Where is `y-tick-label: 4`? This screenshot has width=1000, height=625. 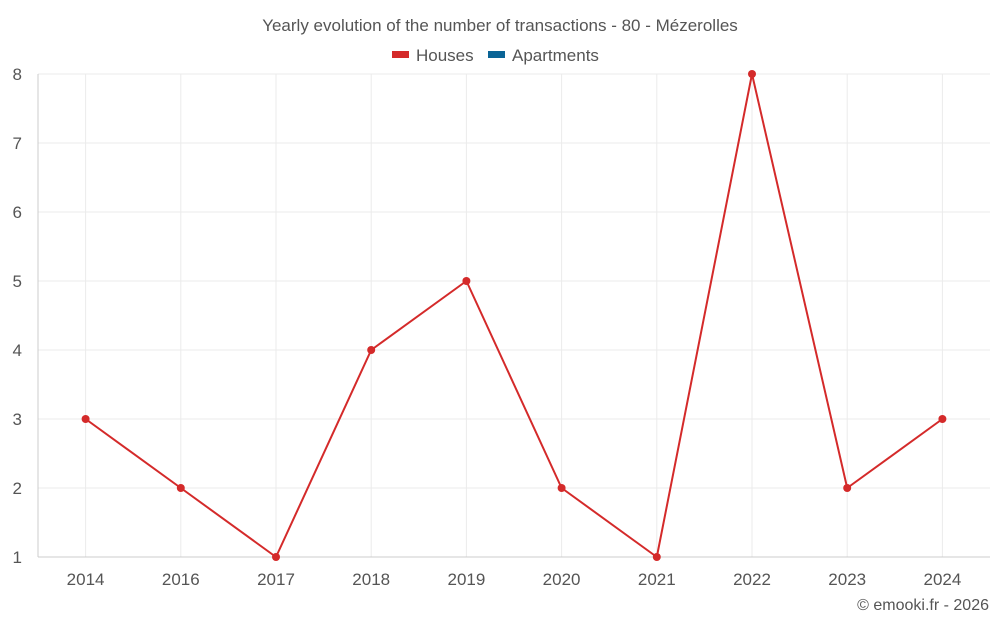
y-tick-label: 4 is located at coordinates (17, 350).